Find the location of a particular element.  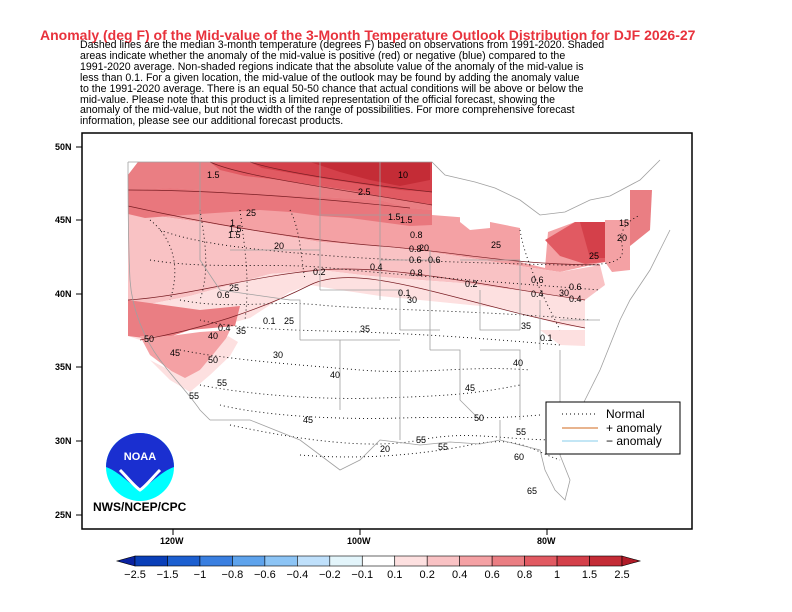

colorbar-label: 0.1 is located at coordinates (394, 575).